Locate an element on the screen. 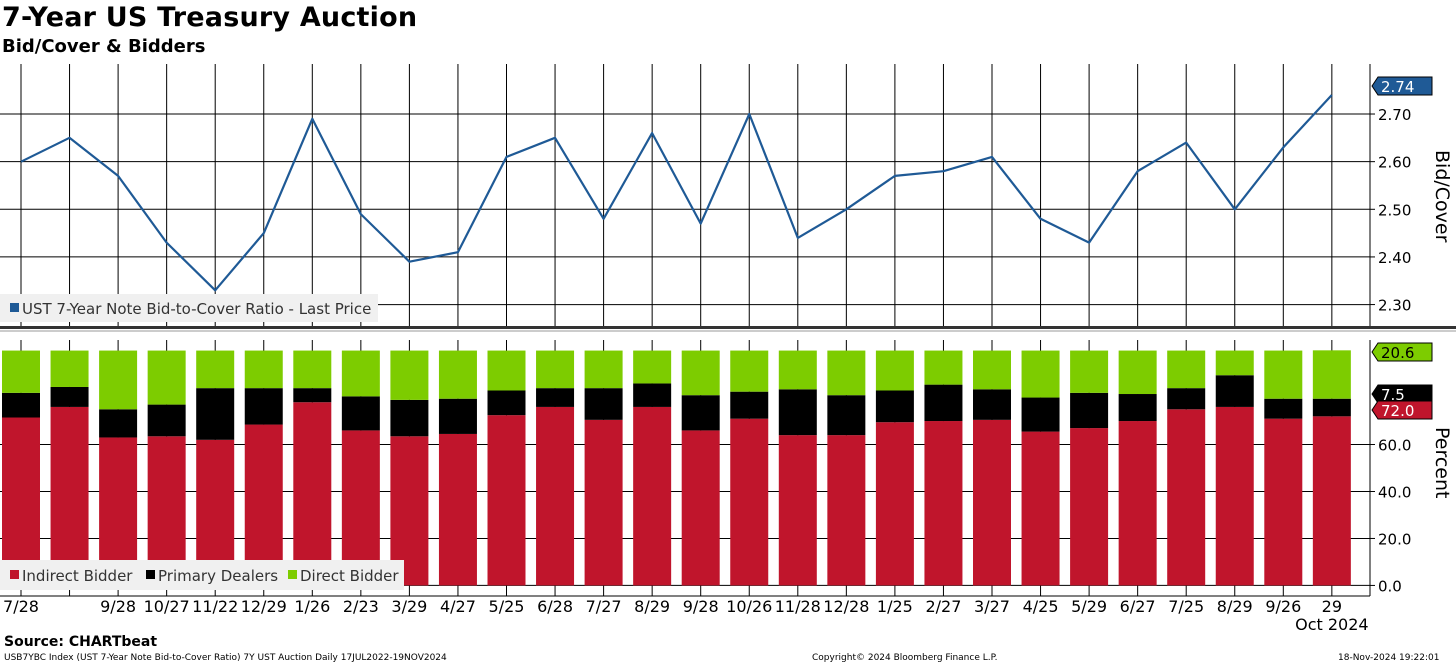  source-note: Source: CHARTbeat is located at coordinates (81, 642).